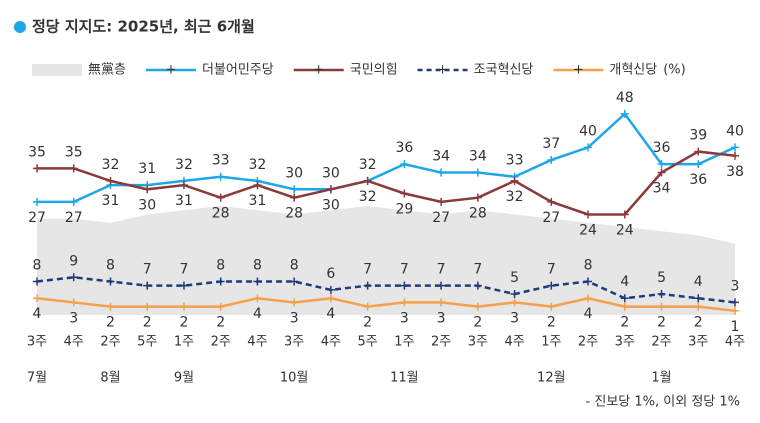 This screenshot has height=423, width=760. Describe the element at coordinates (661, 278) in the screenshot. I see `data-label: 5` at that location.